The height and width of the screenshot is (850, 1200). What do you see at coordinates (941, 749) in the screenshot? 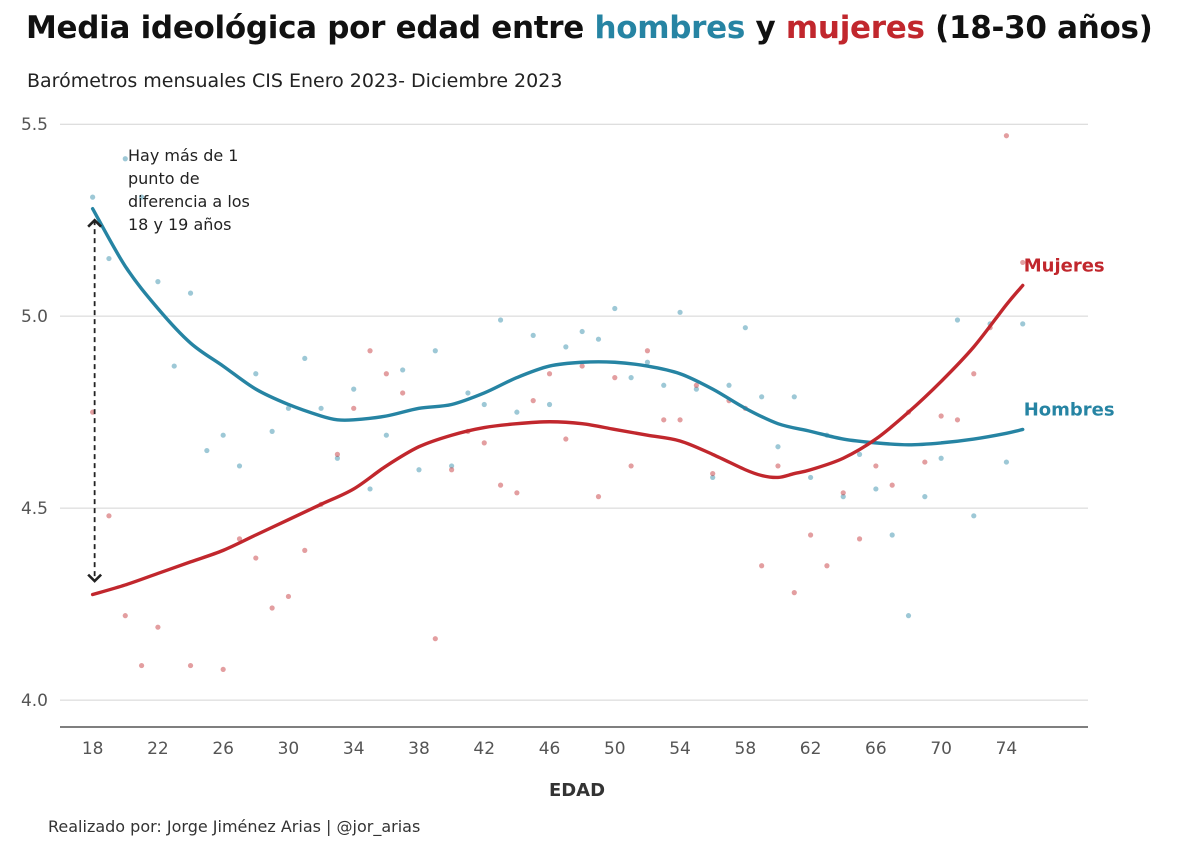
I see `x-tick-label: 70` at bounding box center [941, 749].